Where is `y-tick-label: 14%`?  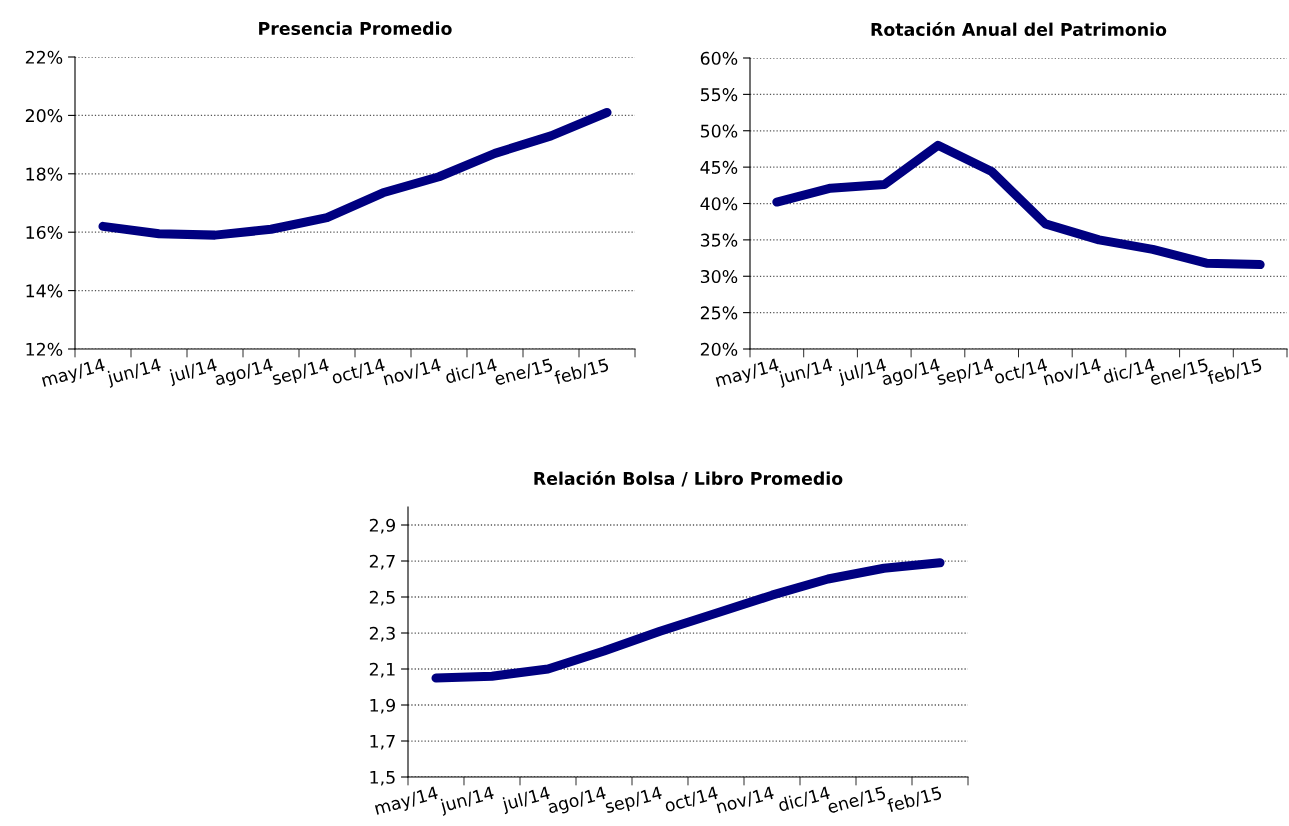 y-tick-label: 14% is located at coordinates (44, 291).